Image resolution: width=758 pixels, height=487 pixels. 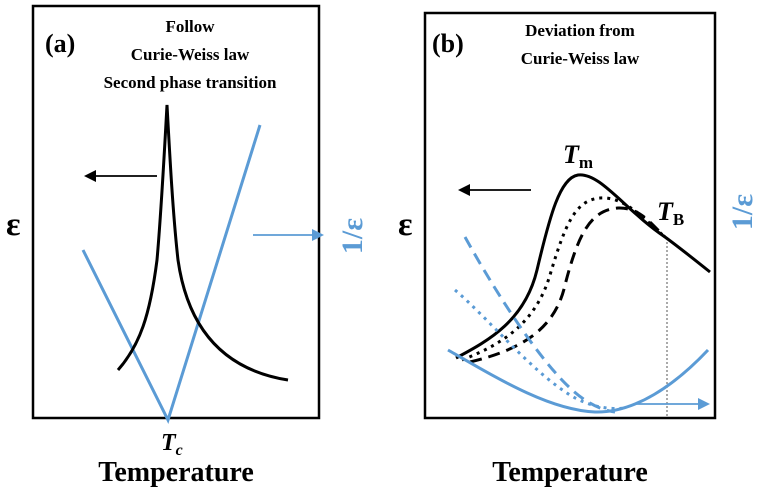 I want to click on panel-a-inverse-epsilon-symbol: 1/ε, so click(x=352, y=236).